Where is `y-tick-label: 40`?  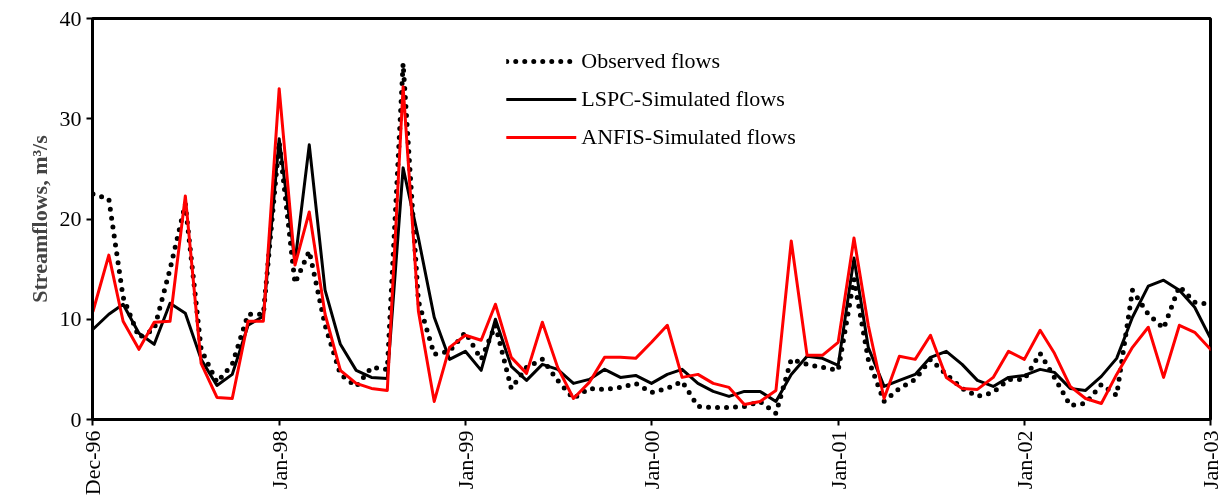 y-tick-label: 40 is located at coordinates (70, 18).